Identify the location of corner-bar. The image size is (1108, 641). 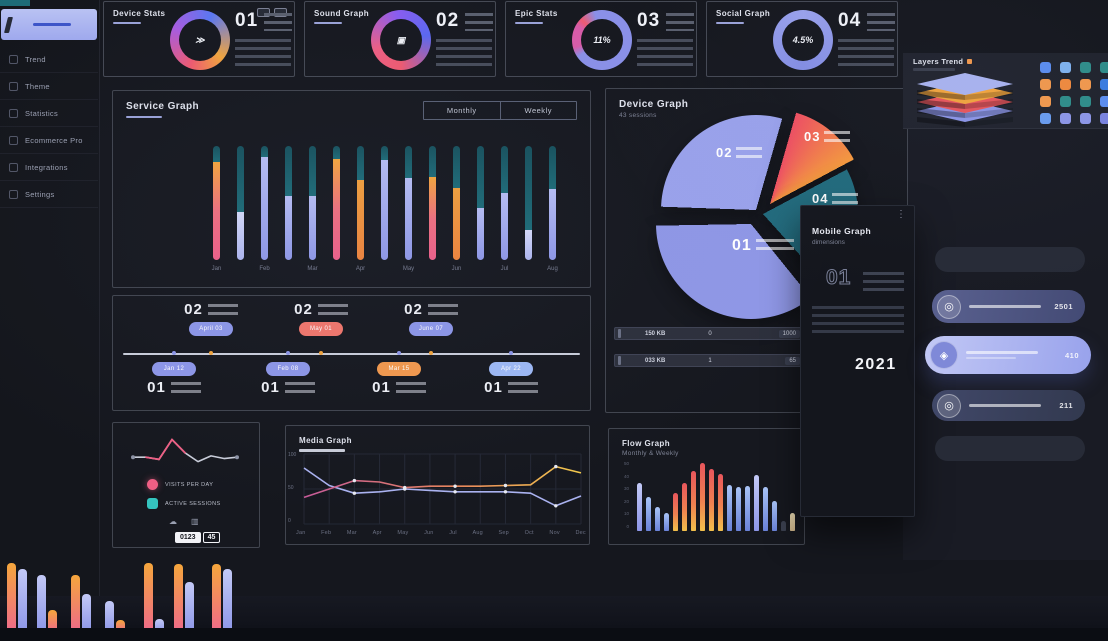
(216, 598).